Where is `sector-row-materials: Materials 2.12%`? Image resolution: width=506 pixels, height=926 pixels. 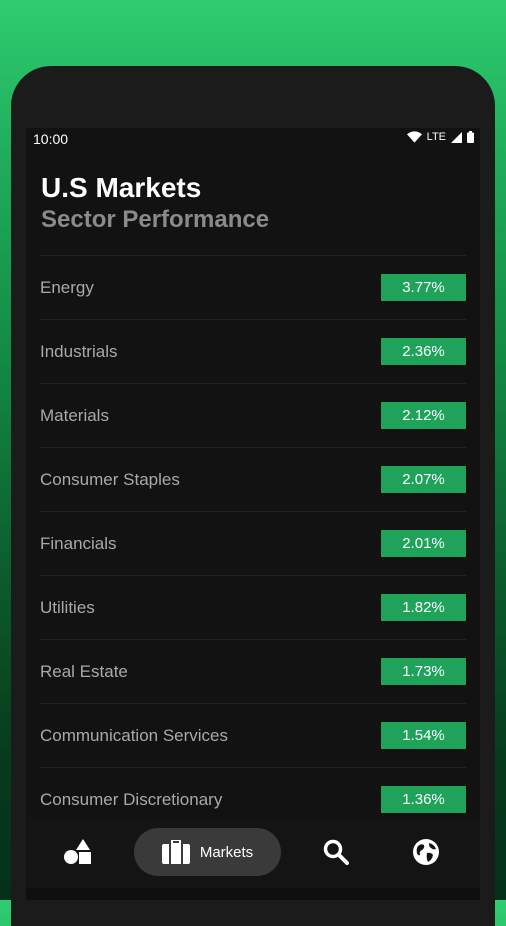
sector-row-materials: Materials 2.12% is located at coordinates (253, 415).